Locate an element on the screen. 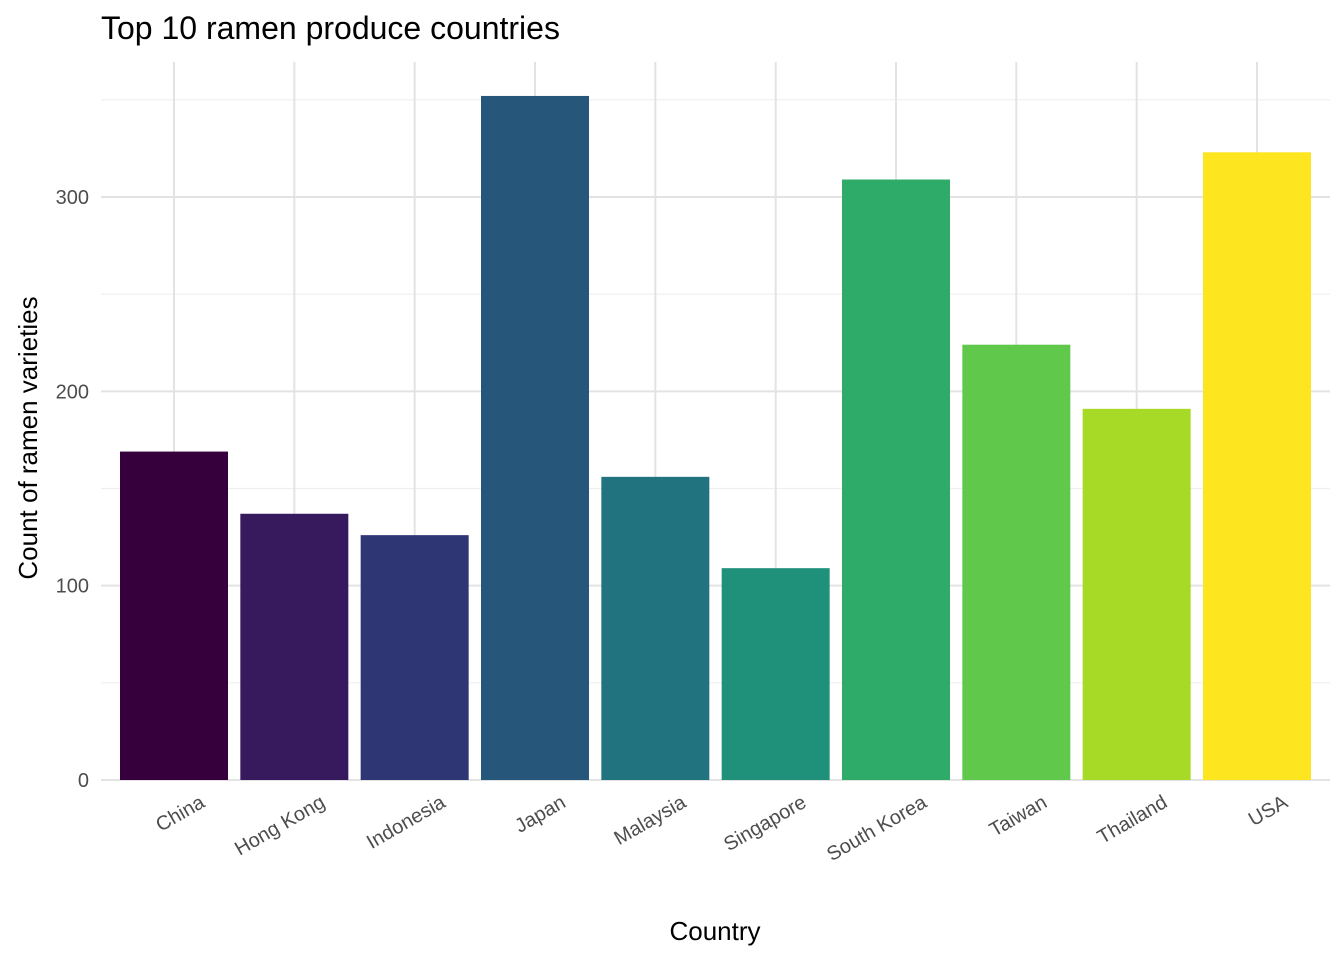 Image resolution: width=1344 pixels, height=960 pixels. x-tick-label: Malaysia is located at coordinates (650, 820).